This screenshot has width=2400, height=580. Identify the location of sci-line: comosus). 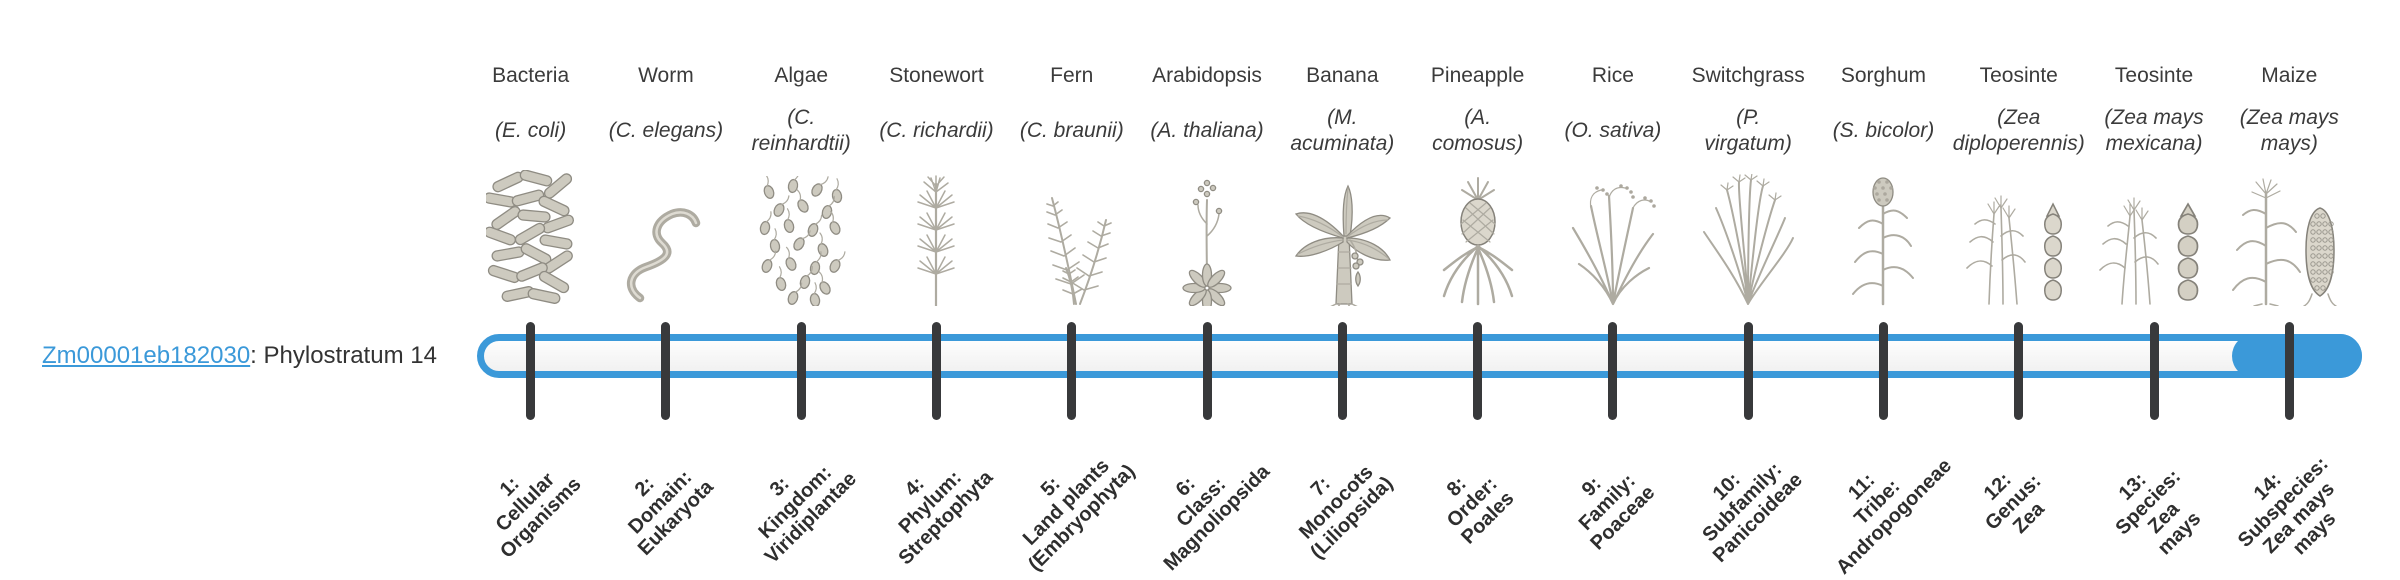
(1478, 143).